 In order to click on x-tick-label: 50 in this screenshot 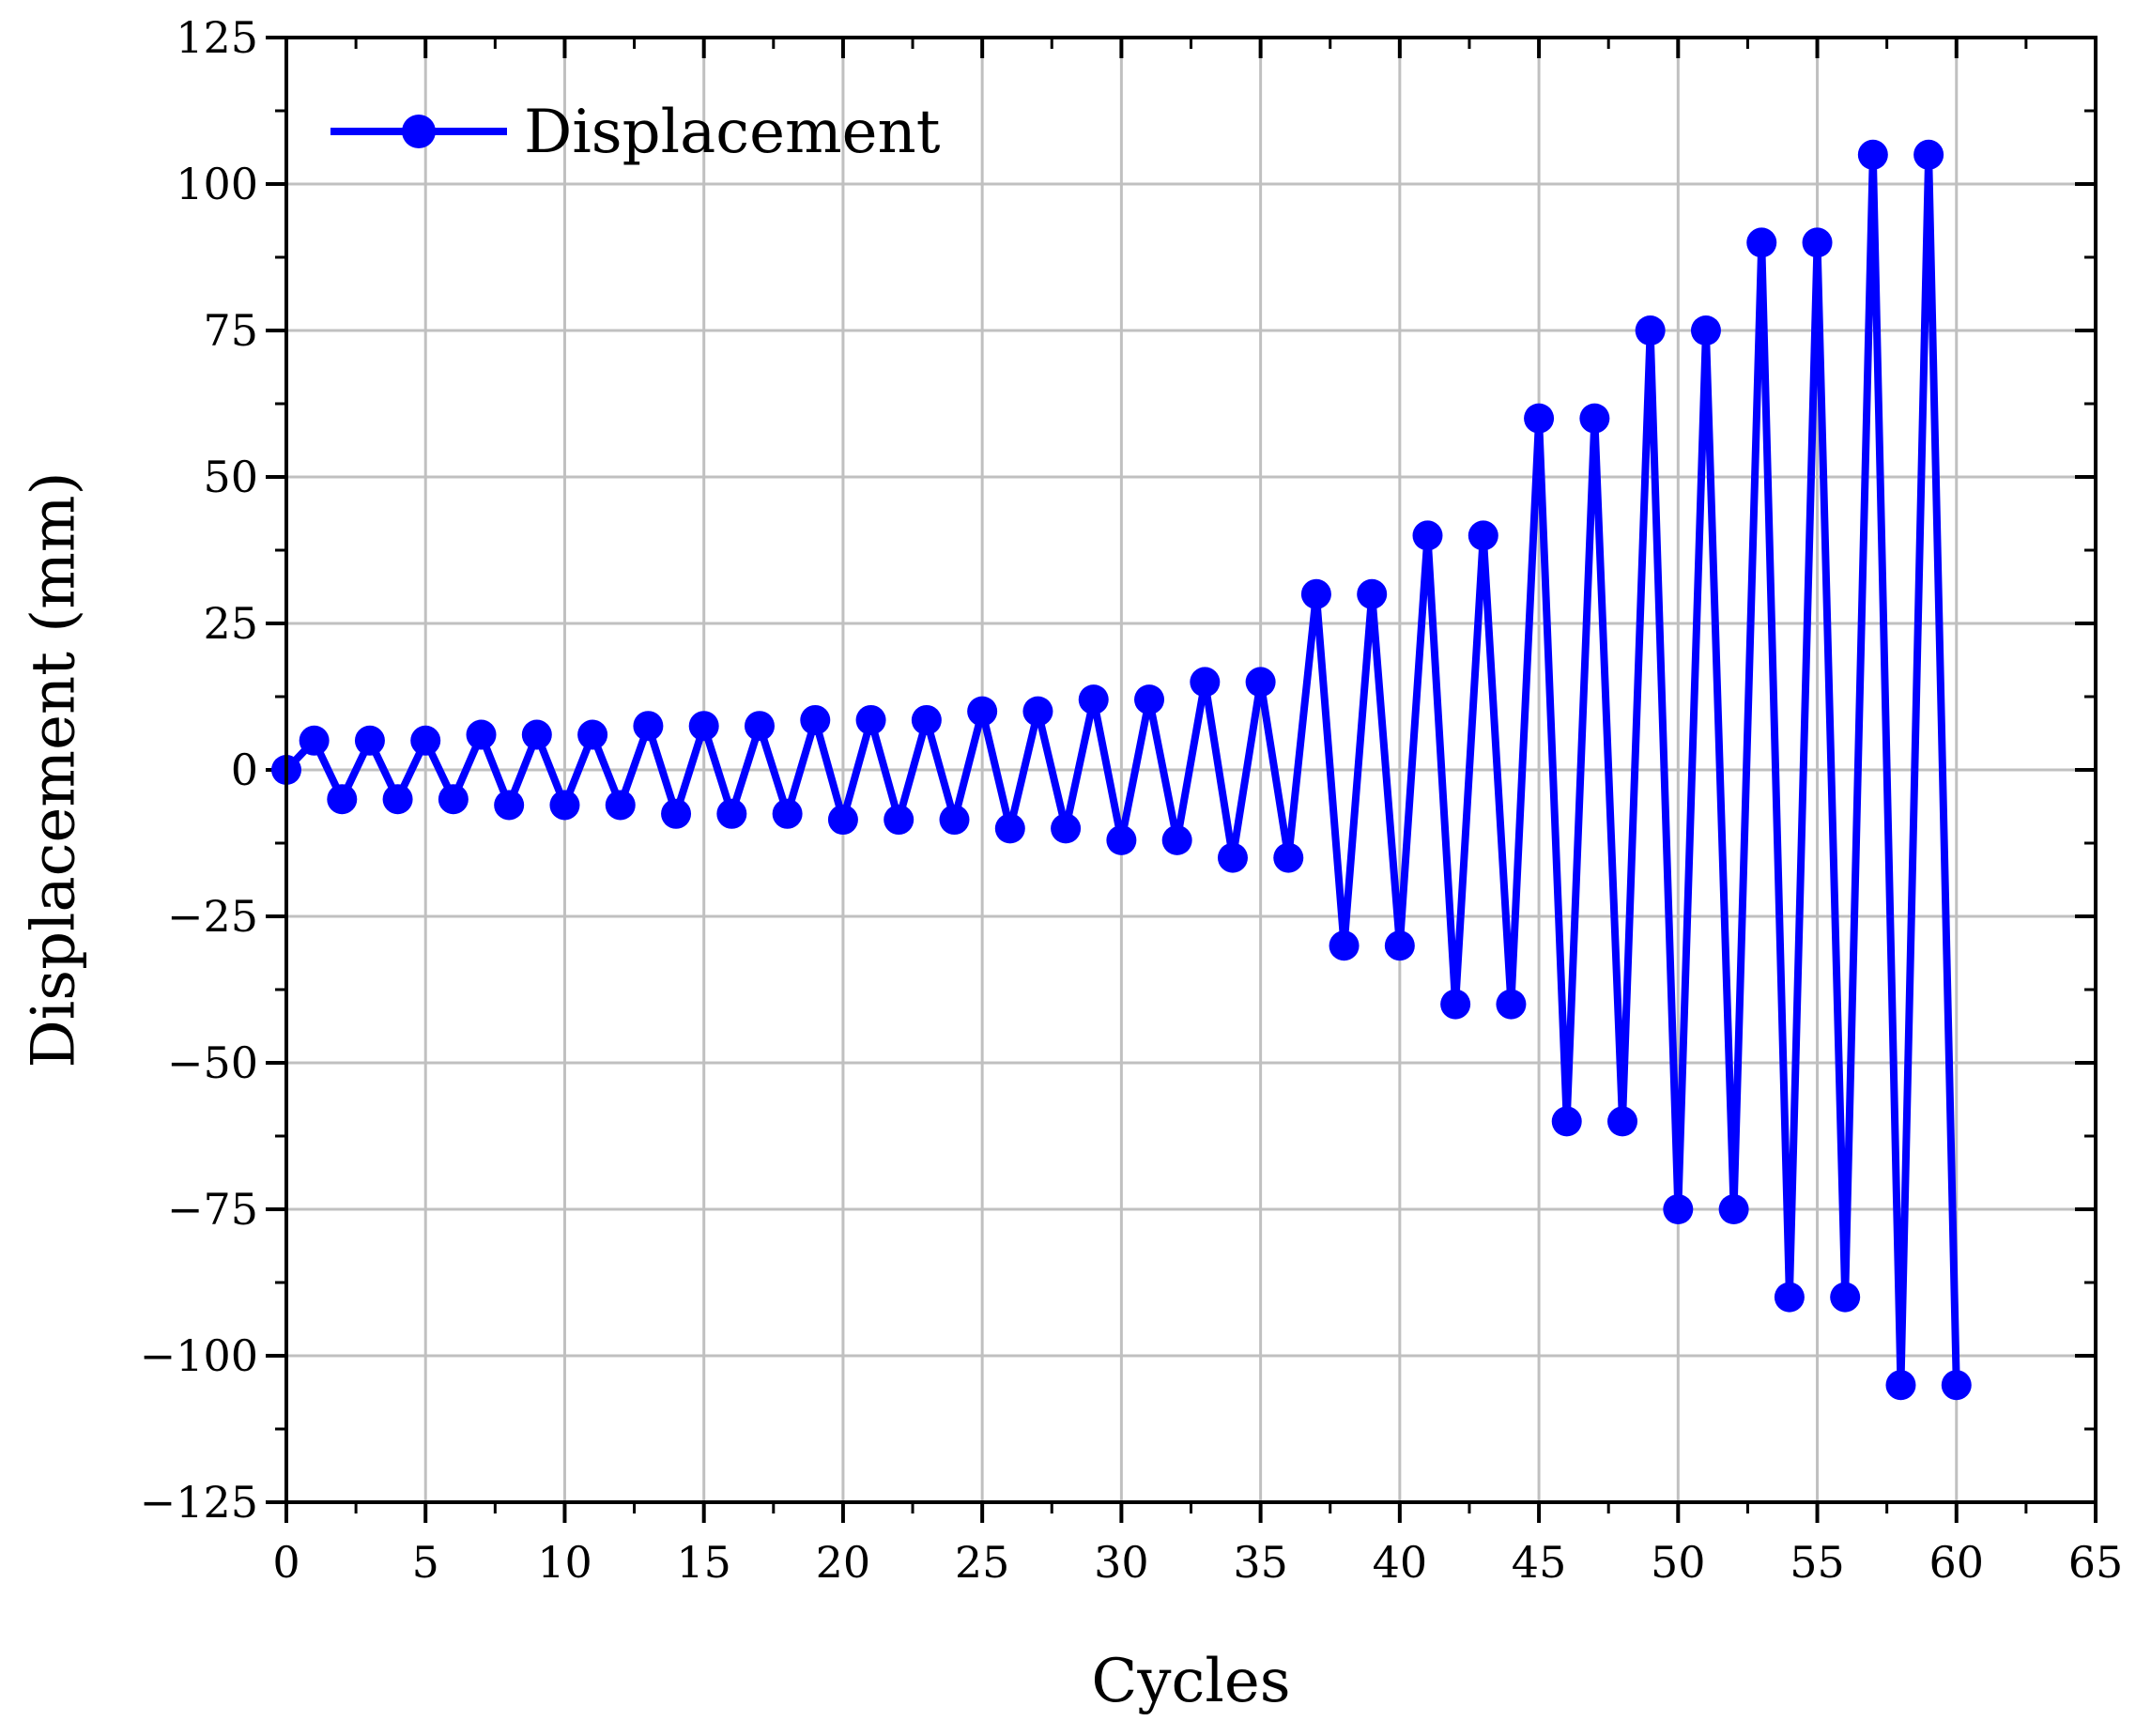, I will do `click(1678, 1562)`.